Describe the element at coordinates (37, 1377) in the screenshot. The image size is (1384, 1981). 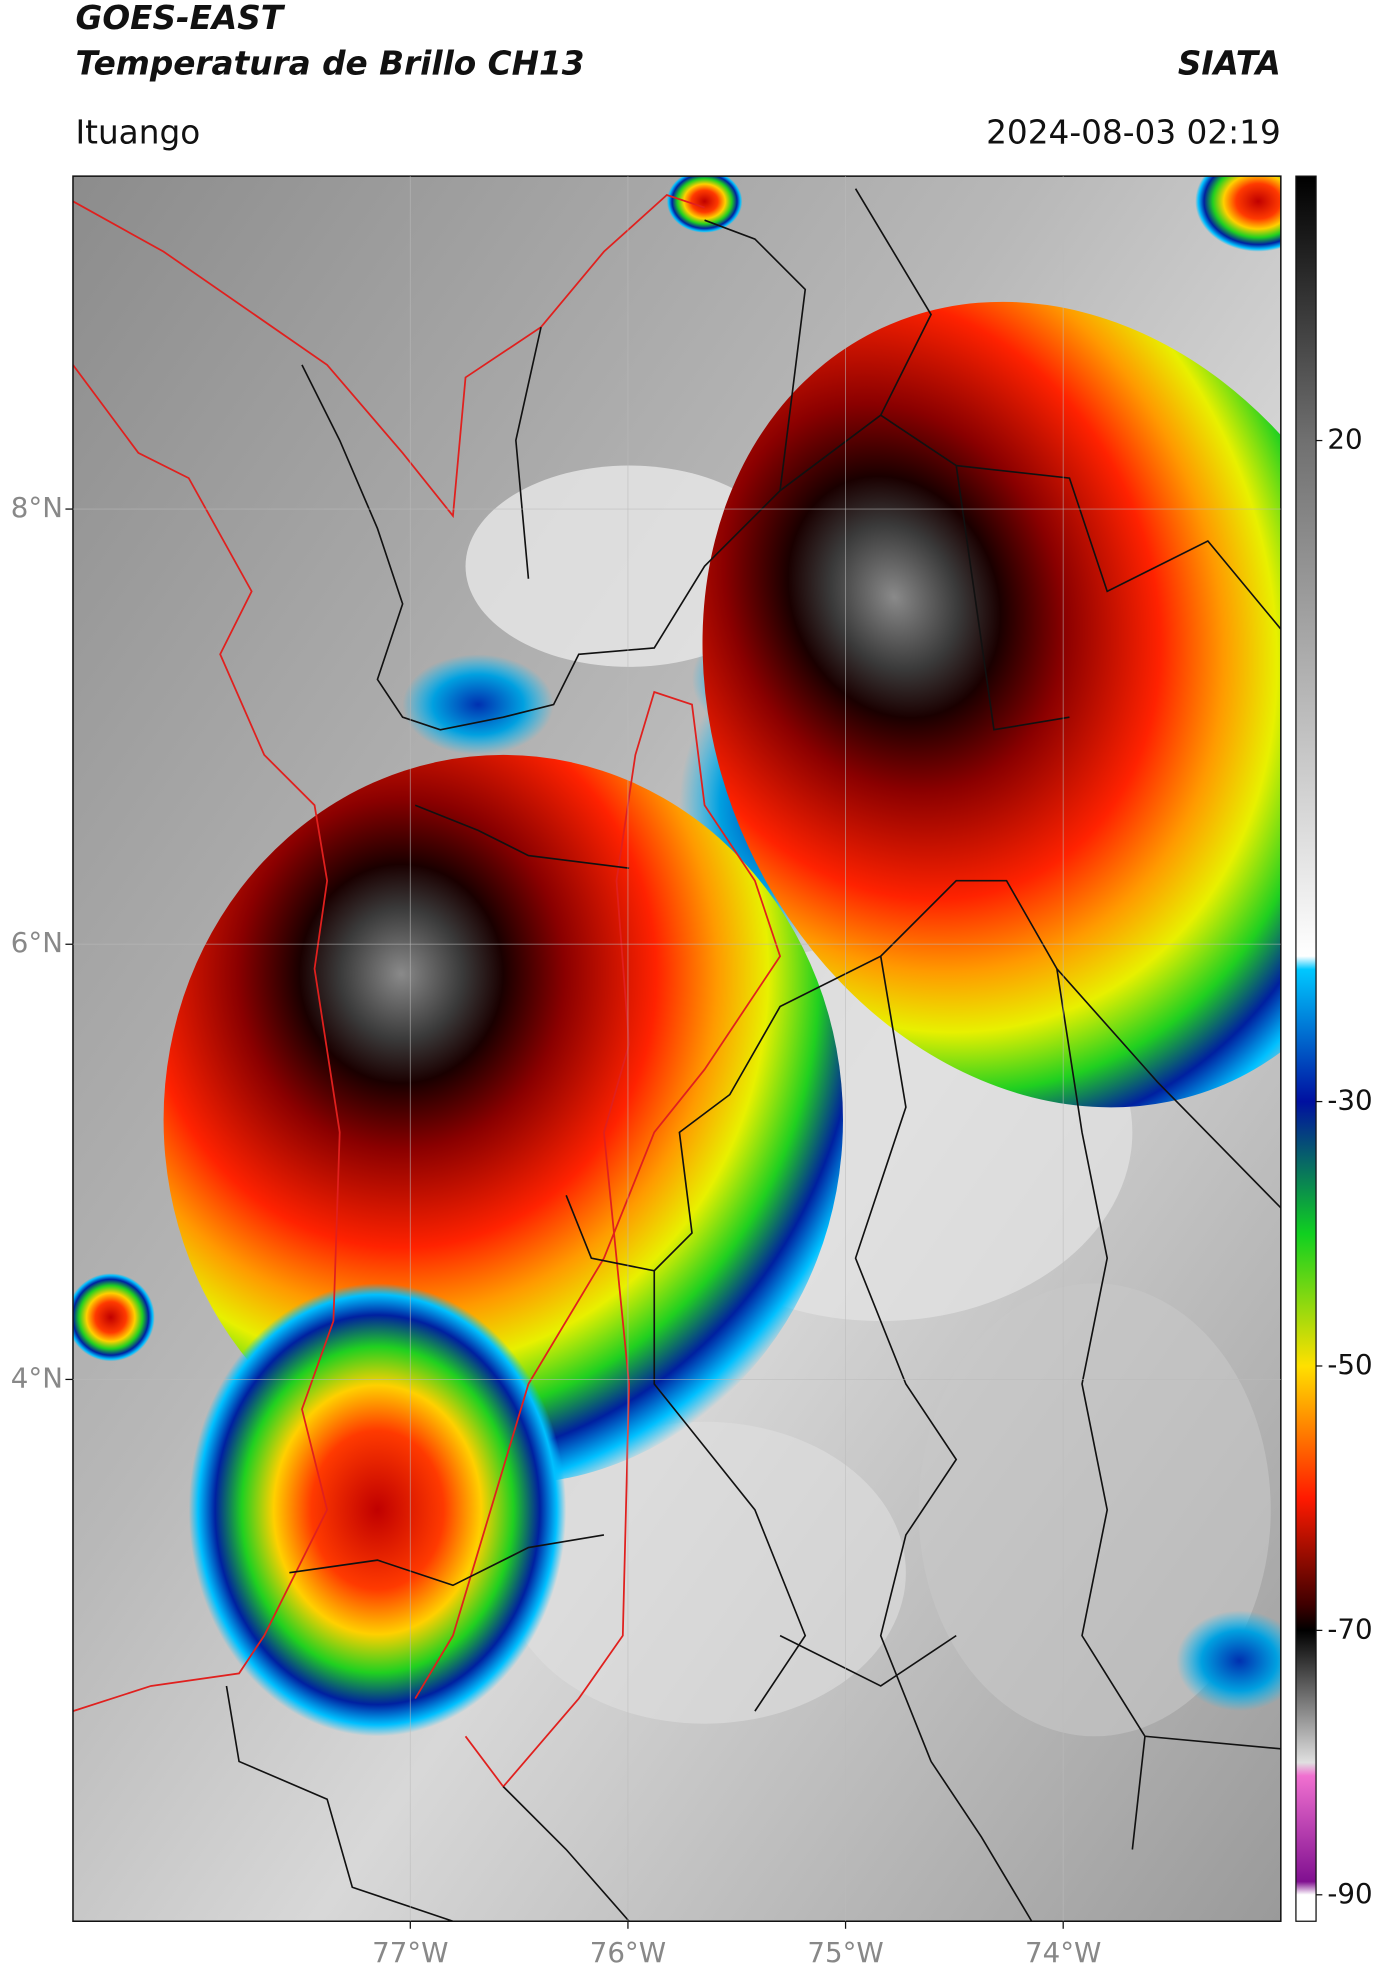
I see `y-tick-label: 4°N` at that location.